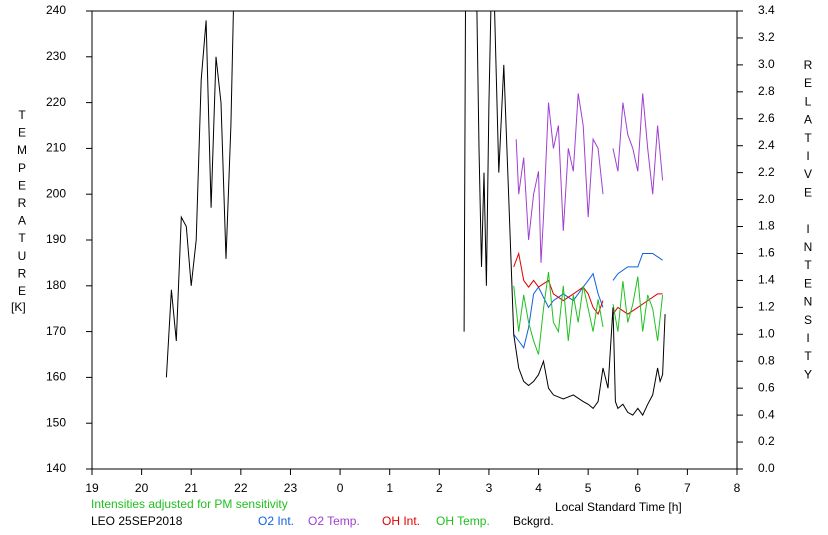 This screenshot has height=535, width=828. Describe the element at coordinates (56, 331) in the screenshot. I see `y-tick-label: 170` at that location.